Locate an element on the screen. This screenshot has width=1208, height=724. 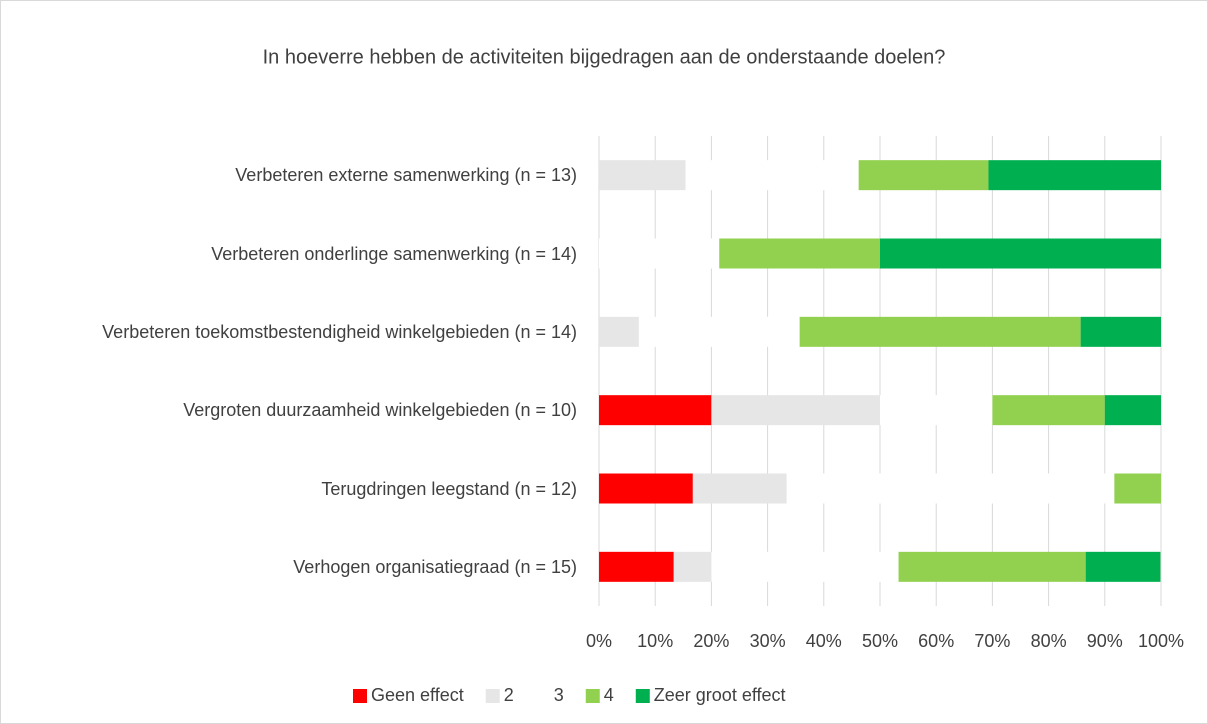
x-tick-label: 40% is located at coordinates (824, 641).